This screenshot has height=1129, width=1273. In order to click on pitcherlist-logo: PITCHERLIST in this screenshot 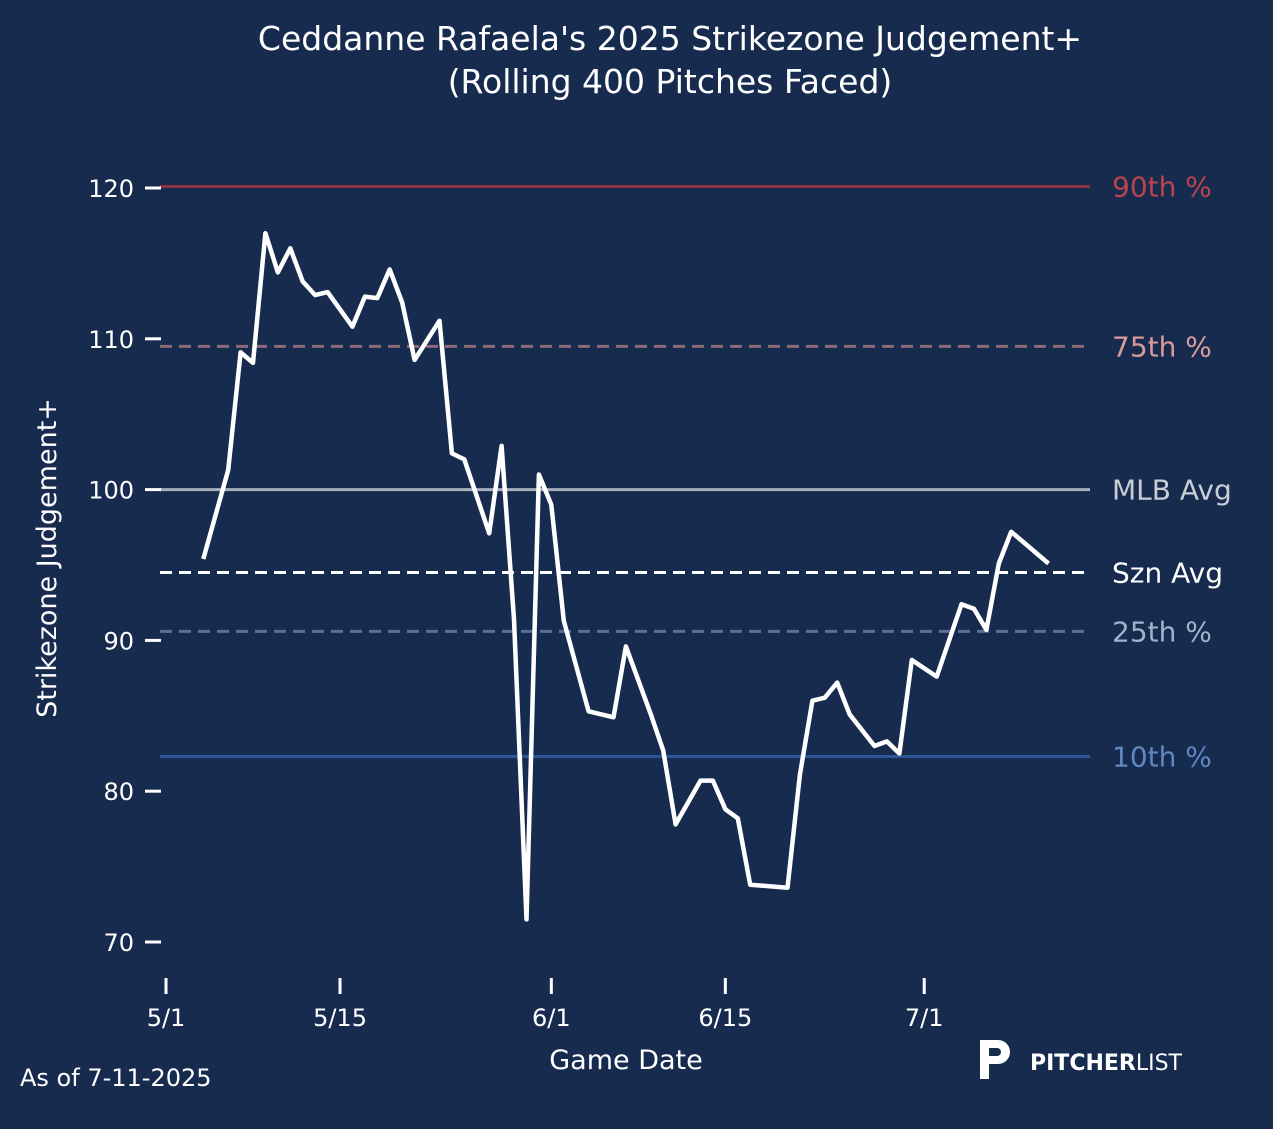, I will do `click(1081, 1059)`.